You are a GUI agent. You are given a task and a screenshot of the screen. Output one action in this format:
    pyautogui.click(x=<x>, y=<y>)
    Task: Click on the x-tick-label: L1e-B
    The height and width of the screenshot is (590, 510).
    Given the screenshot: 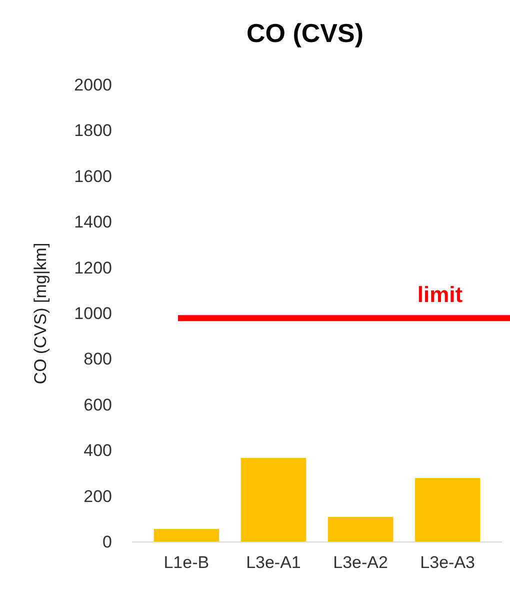 What is the action you would take?
    pyautogui.click(x=187, y=562)
    